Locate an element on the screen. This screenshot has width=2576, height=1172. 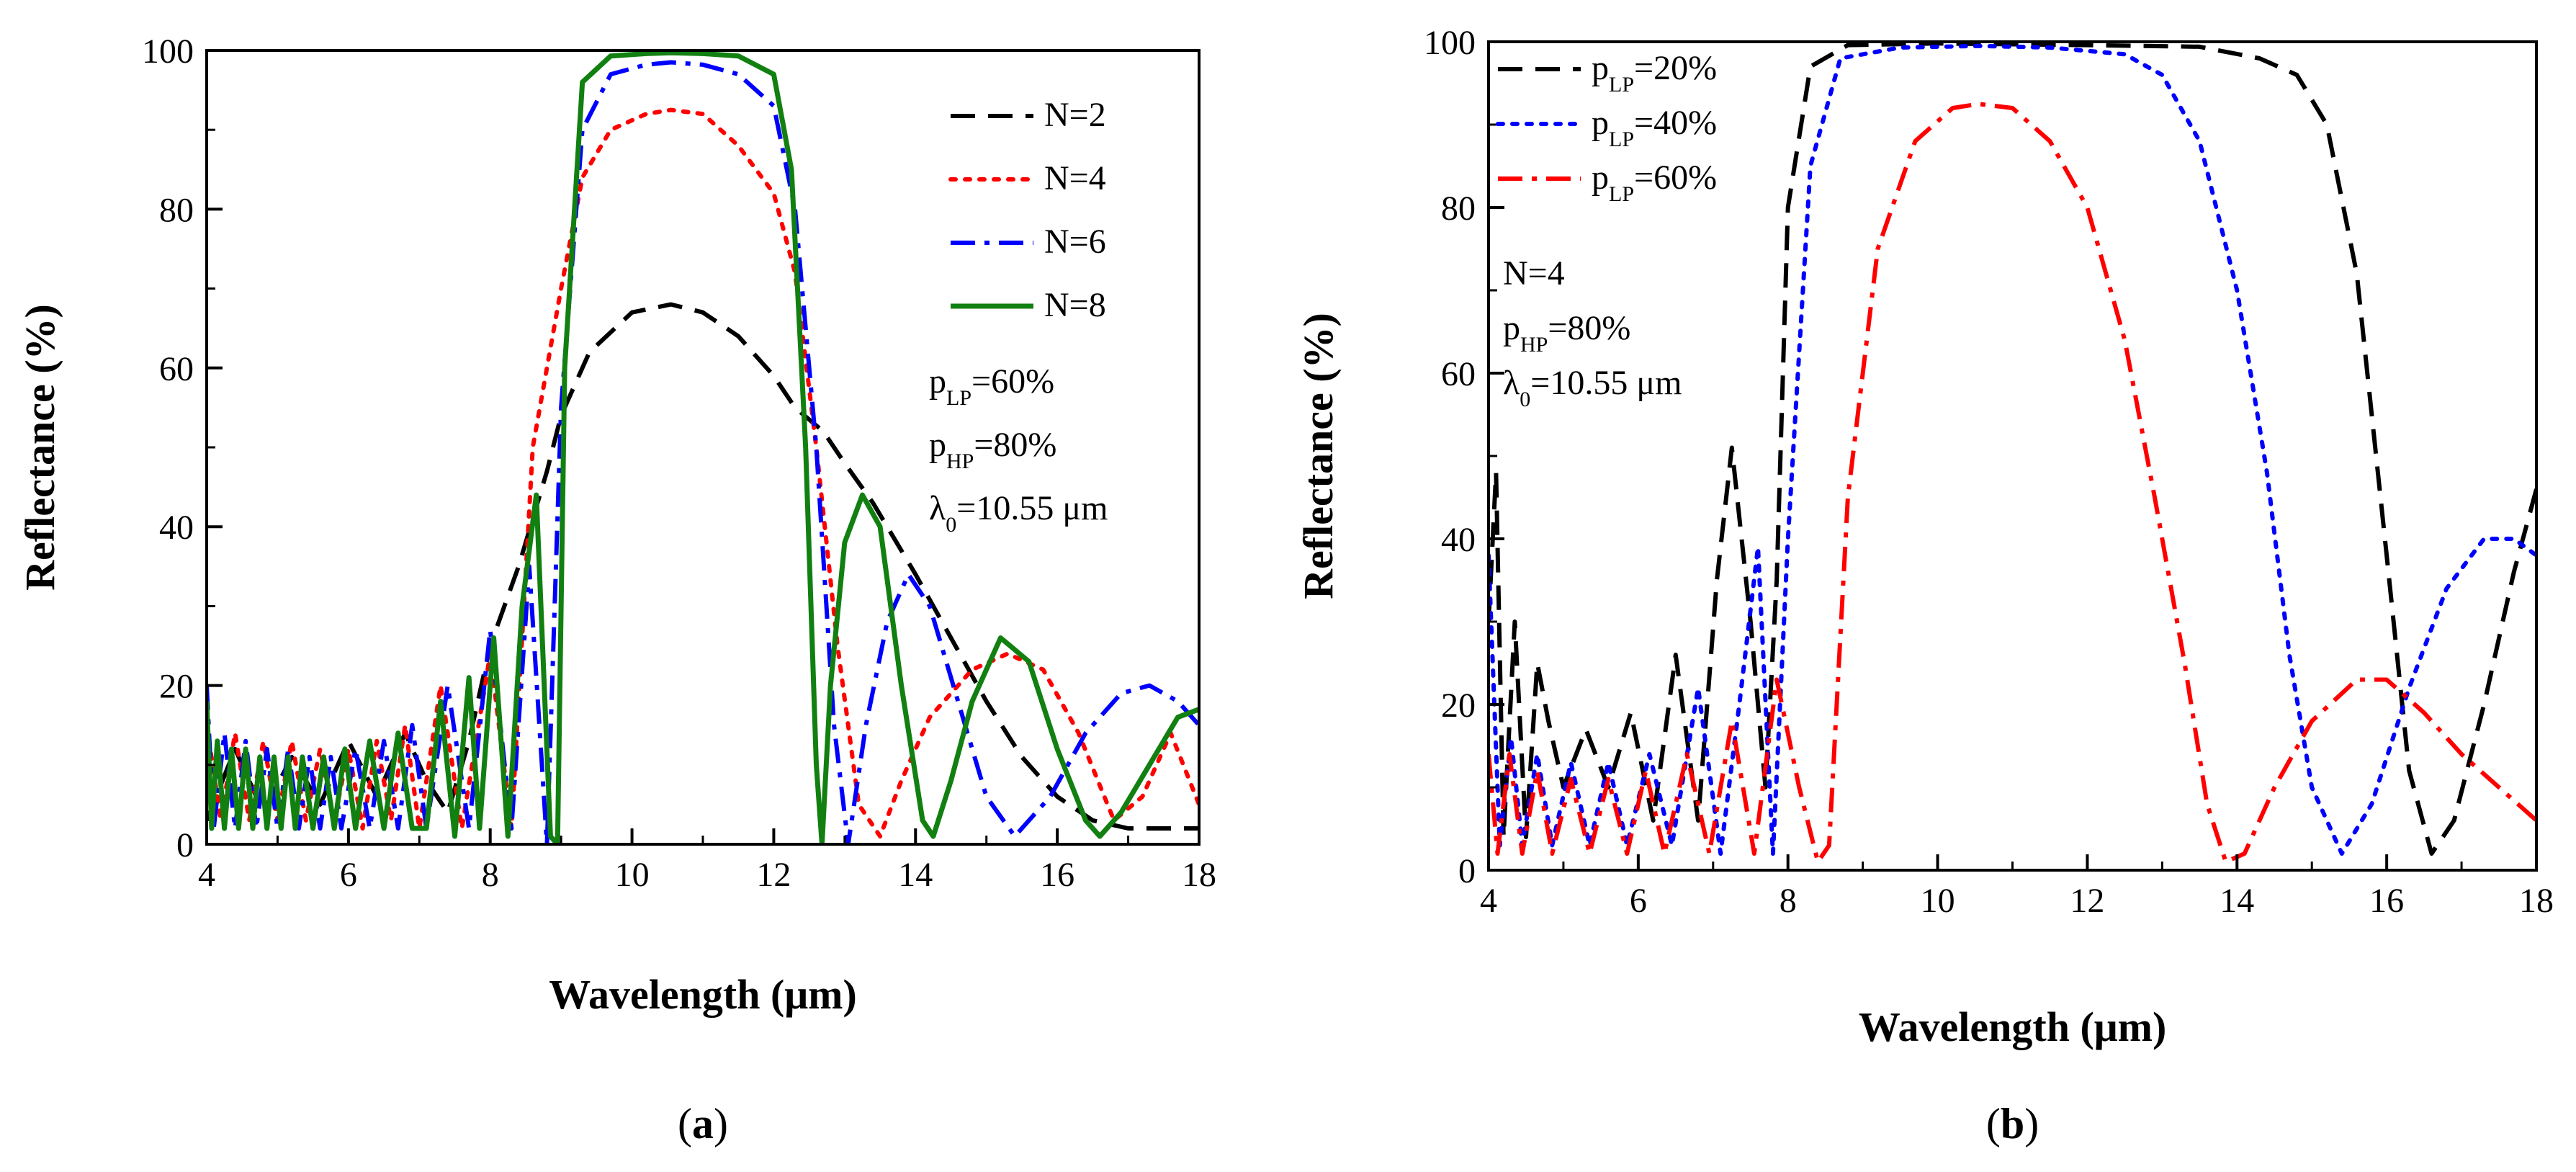
legend-label: pLP=20% is located at coordinates (1654, 73).